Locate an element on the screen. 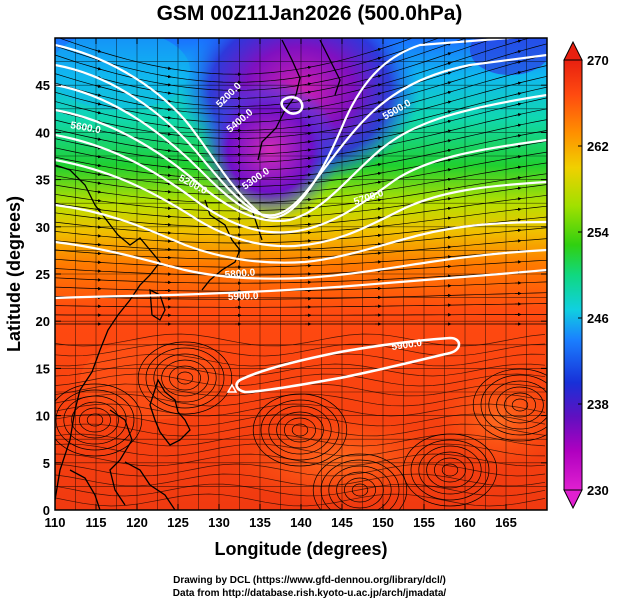 The height and width of the screenshot is (605, 619). x-tick-label: 160 is located at coordinates (465, 522).